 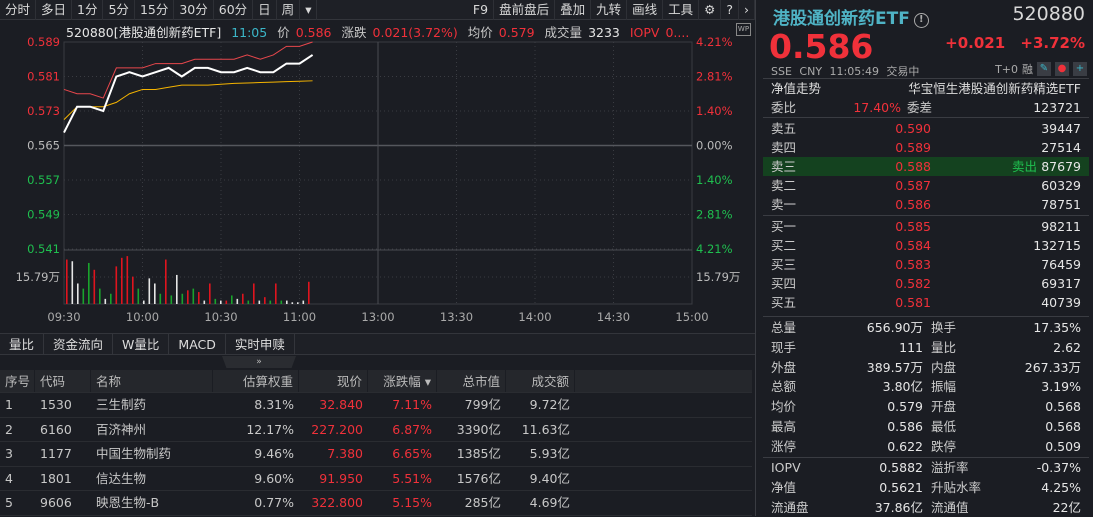 What do you see at coordinates (1061, 147) in the screenshot?
I see `level-volume: 27514` at bounding box center [1061, 147].